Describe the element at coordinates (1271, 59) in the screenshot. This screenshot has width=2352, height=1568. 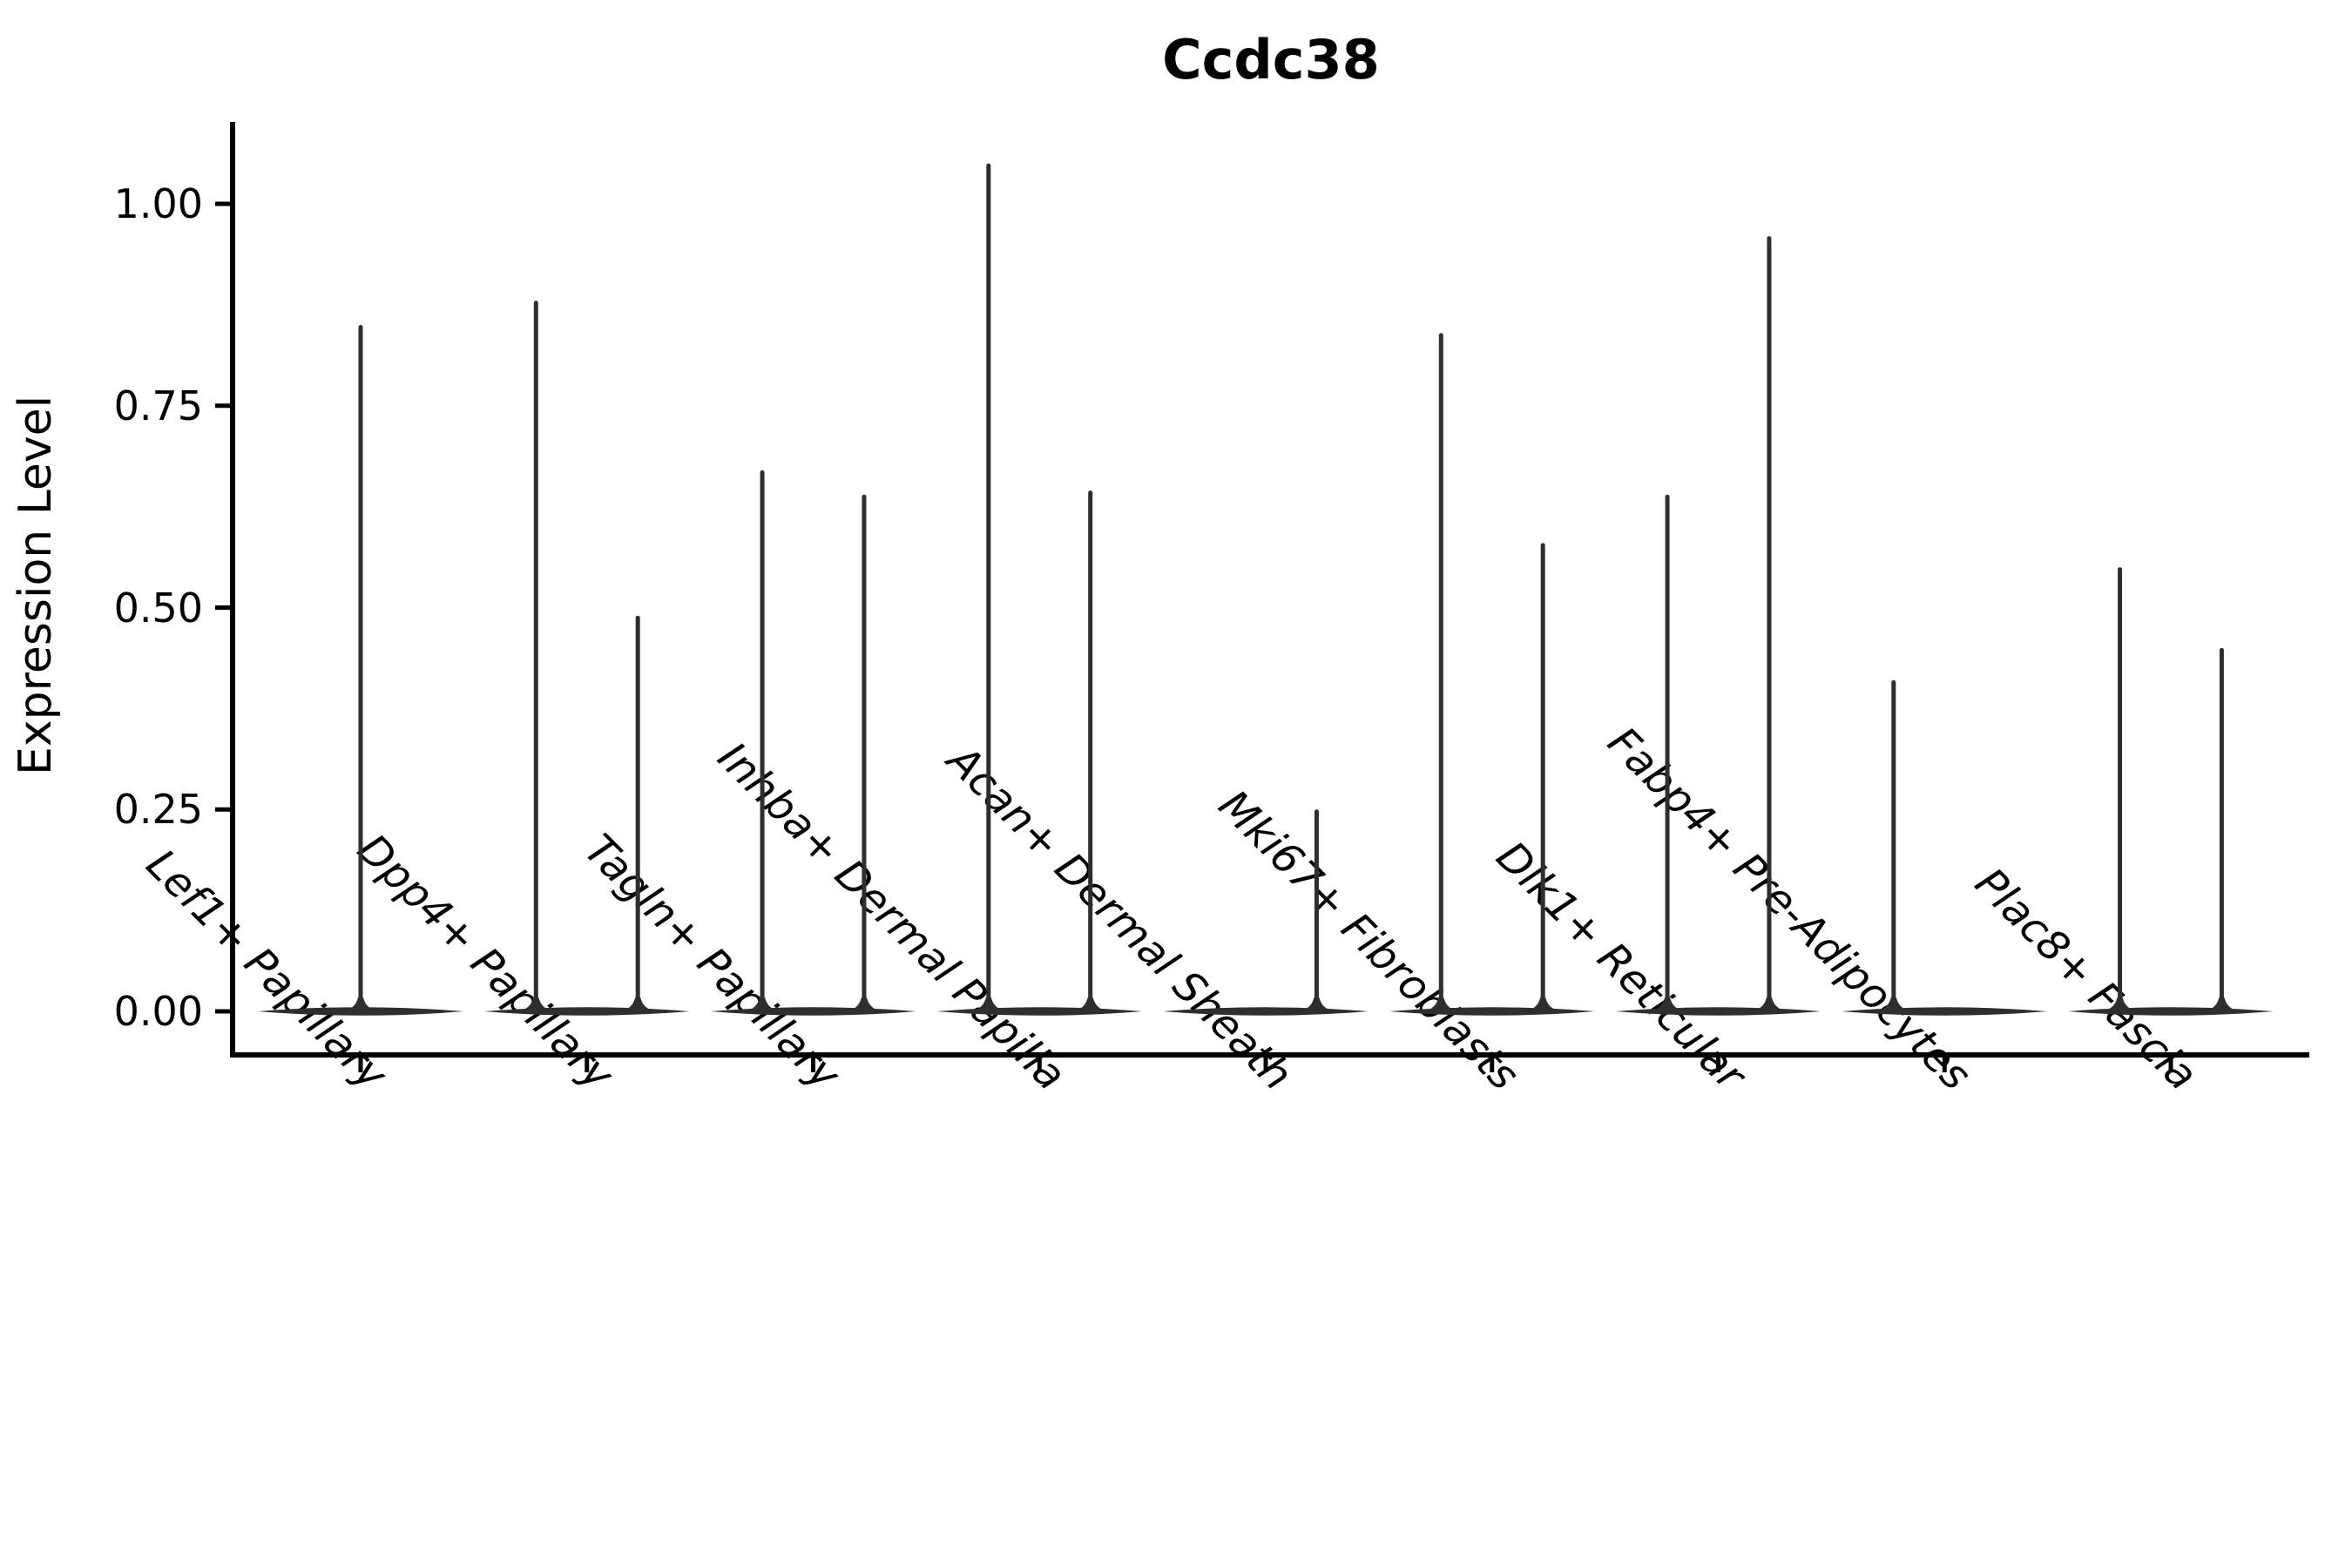
I see `chart-title: Ccdc38` at that location.